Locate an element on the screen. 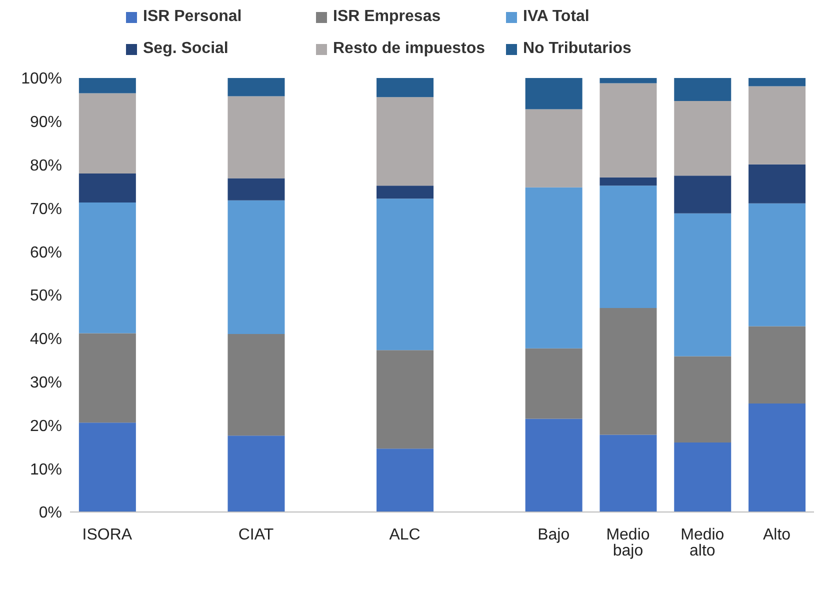 This screenshot has width=826, height=590. x-tick-label: Medio alto is located at coordinates (702, 543).